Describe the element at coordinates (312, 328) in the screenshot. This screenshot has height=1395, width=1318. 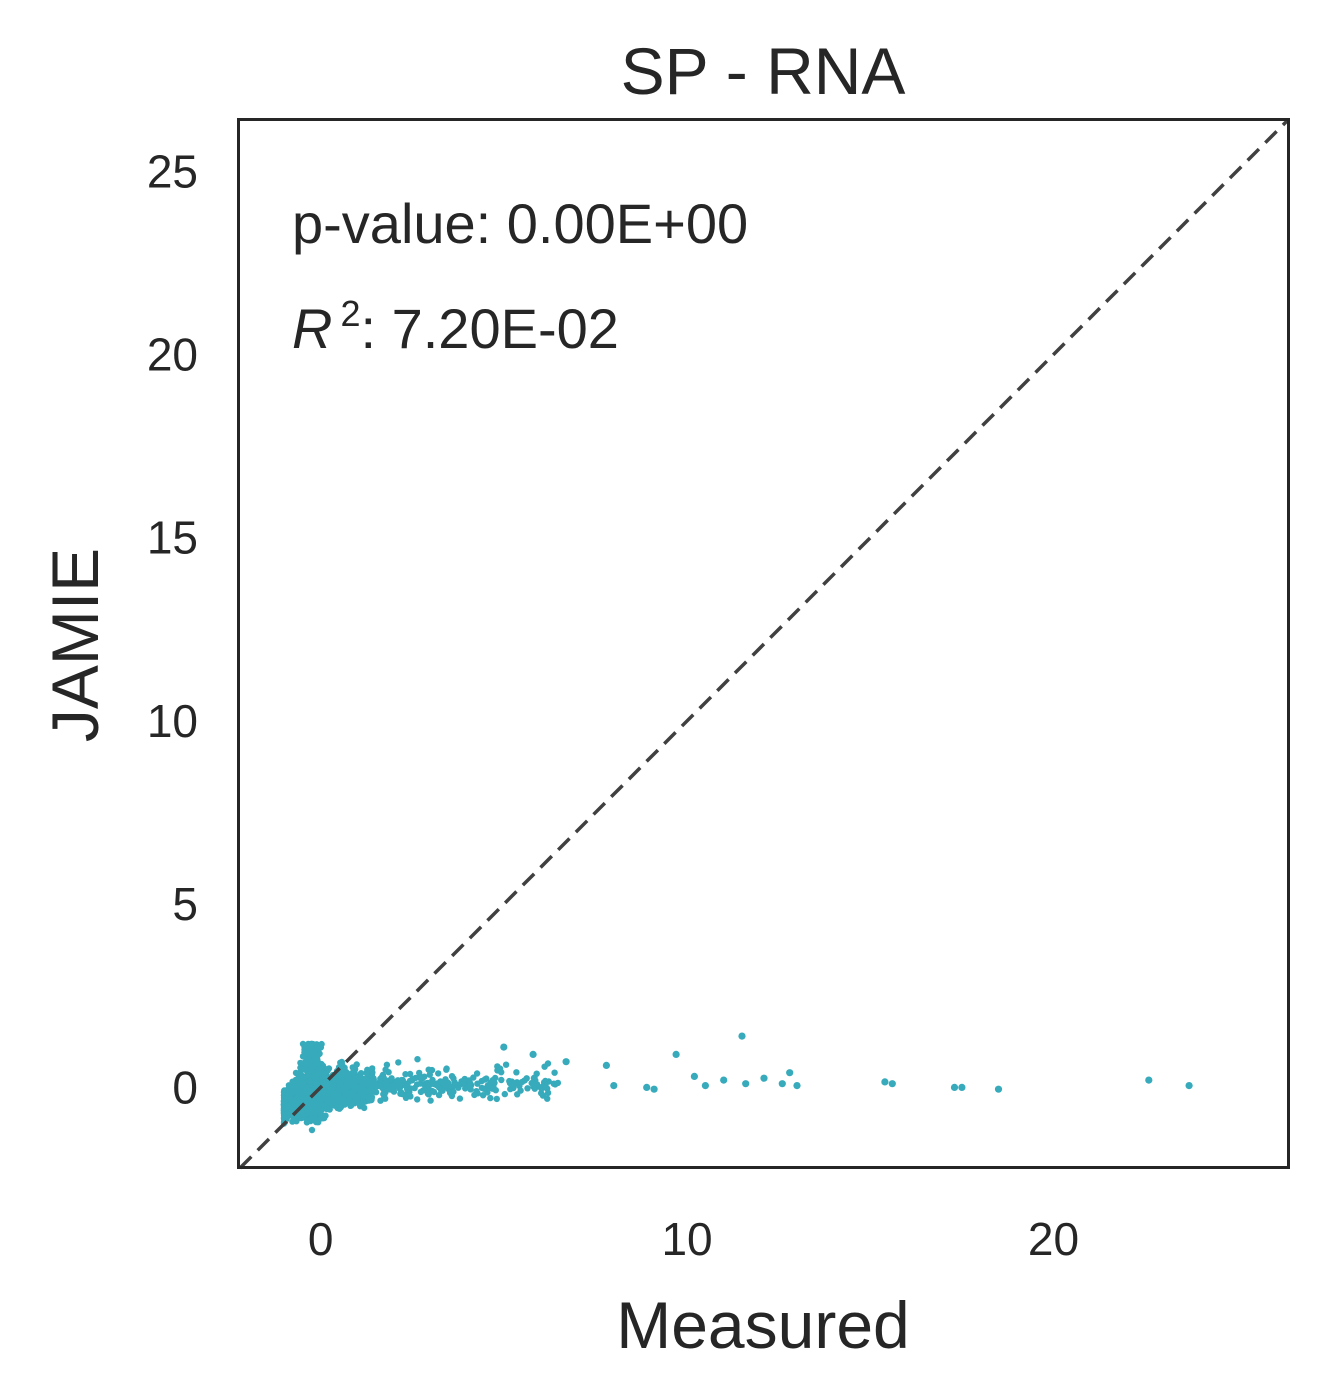
I see `r2-symbol: R` at that location.